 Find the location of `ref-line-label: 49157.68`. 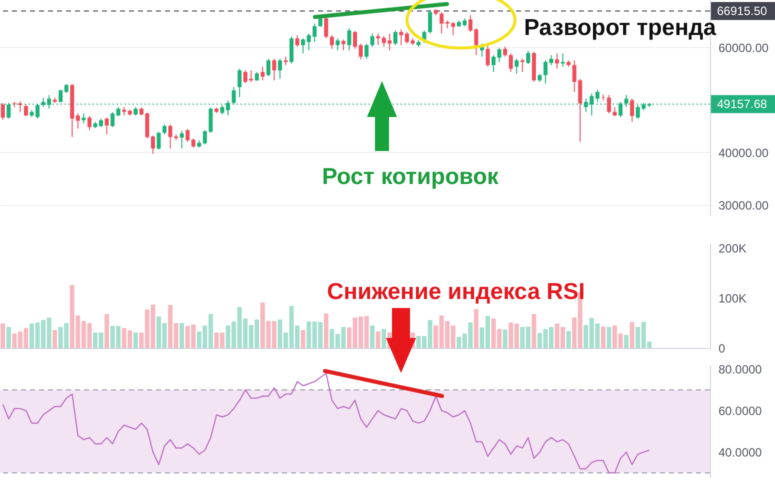

ref-line-label: 49157.68 is located at coordinates (742, 104).